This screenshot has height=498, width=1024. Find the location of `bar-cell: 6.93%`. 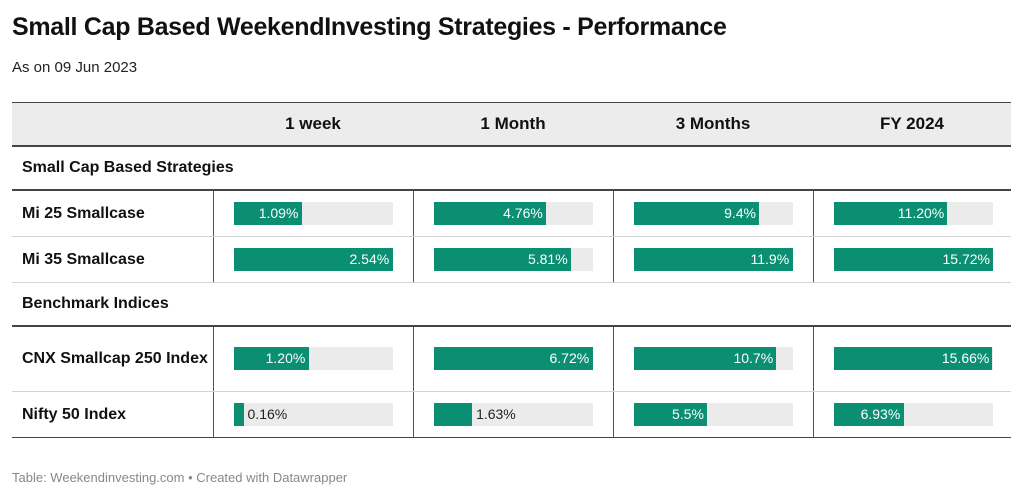

bar-cell: 6.93% is located at coordinates (911, 414).